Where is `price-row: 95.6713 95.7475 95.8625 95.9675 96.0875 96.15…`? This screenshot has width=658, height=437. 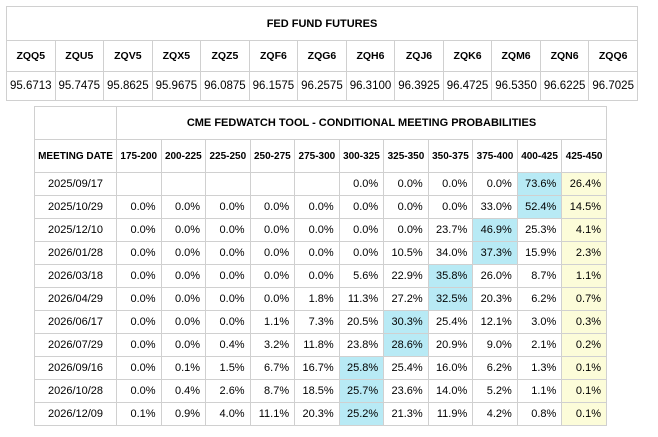 price-row: 95.6713 95.7475 95.8625 95.9675 96.0875 96.15… is located at coordinates (322, 86).